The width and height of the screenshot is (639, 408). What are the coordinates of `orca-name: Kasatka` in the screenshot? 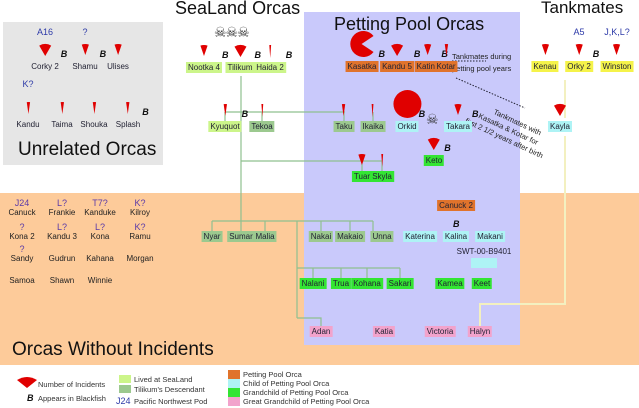 It's located at (362, 66).